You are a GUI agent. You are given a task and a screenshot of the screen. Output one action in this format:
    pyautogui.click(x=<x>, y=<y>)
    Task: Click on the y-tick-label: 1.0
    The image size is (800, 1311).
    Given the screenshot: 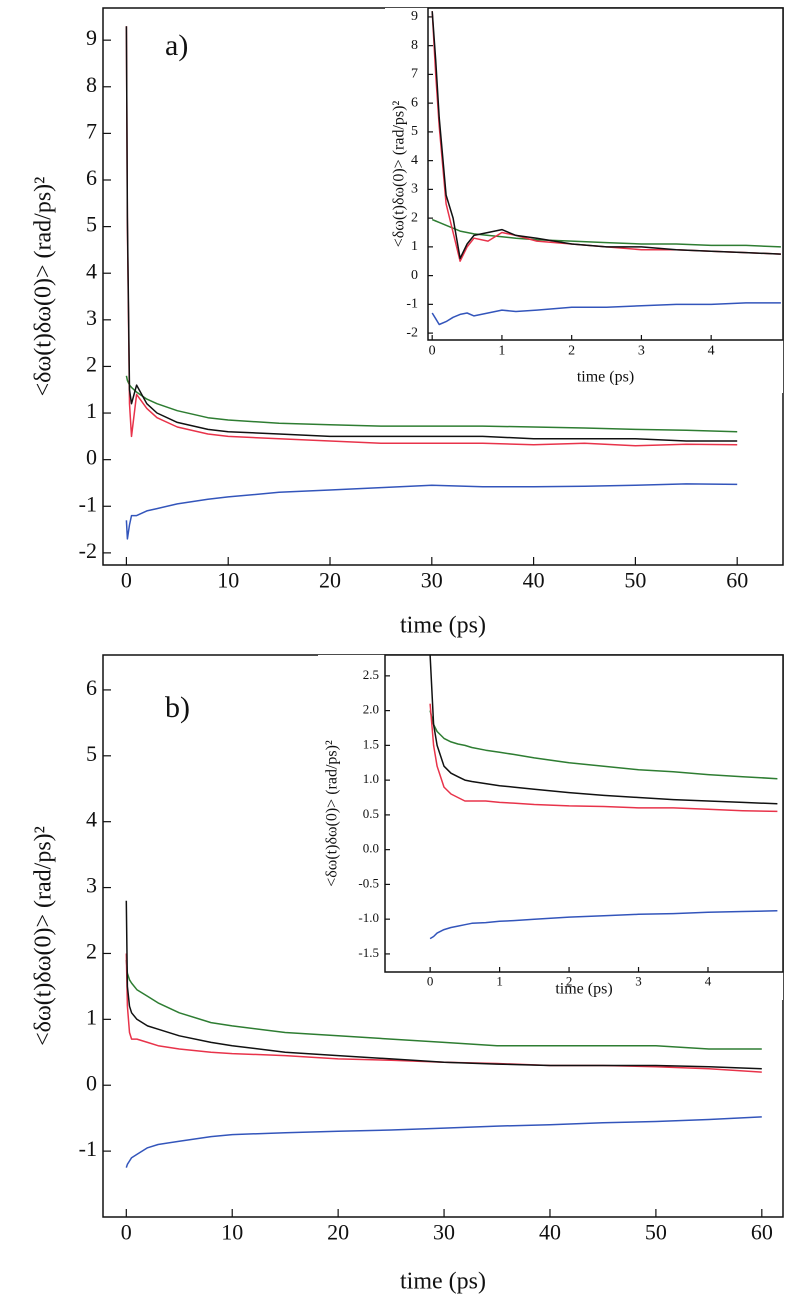 What is the action you would take?
    pyautogui.click(x=371, y=778)
    